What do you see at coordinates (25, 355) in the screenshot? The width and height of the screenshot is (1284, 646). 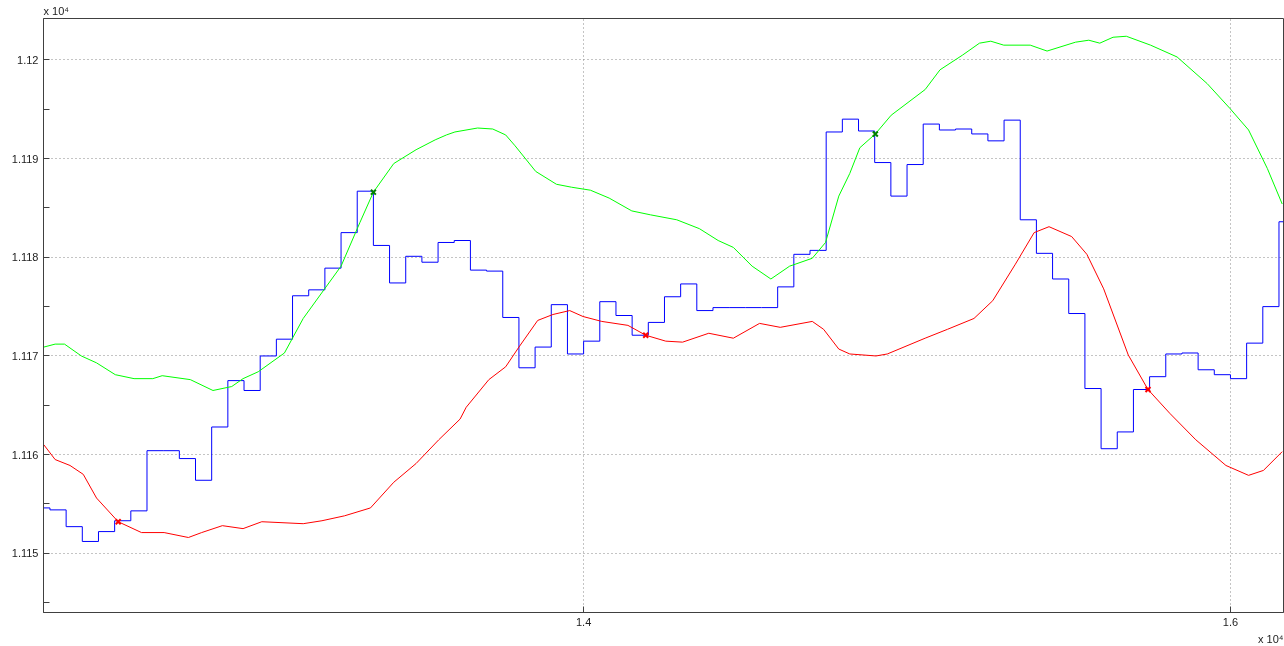 I see `y-tick-label: 1.117` at bounding box center [25, 355].